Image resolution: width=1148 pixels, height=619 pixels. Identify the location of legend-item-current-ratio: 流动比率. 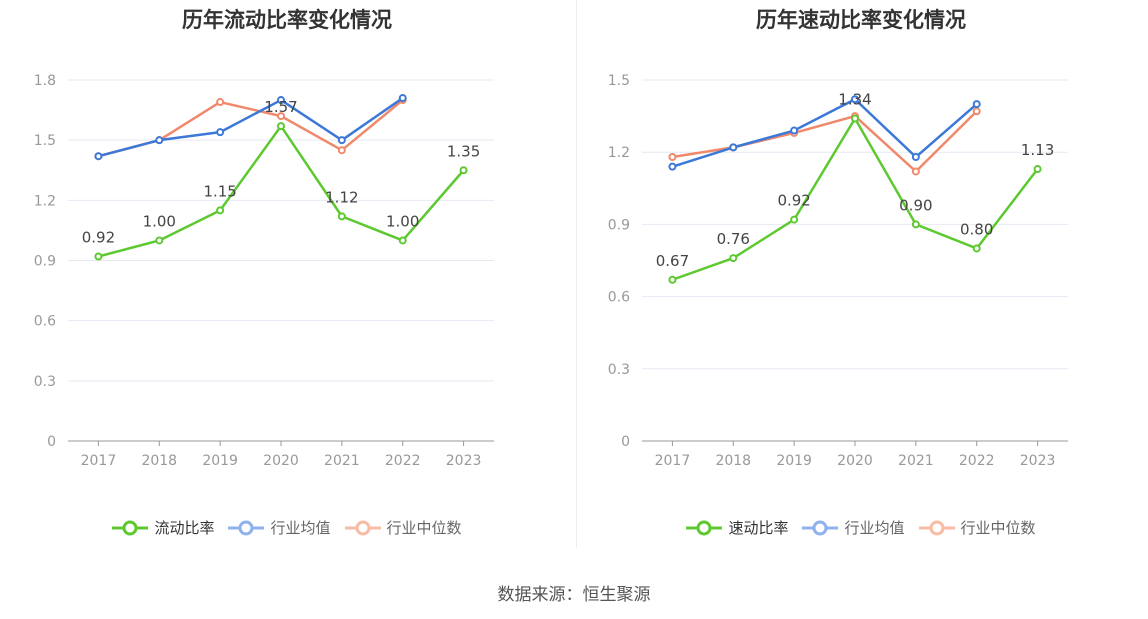
(163, 527).